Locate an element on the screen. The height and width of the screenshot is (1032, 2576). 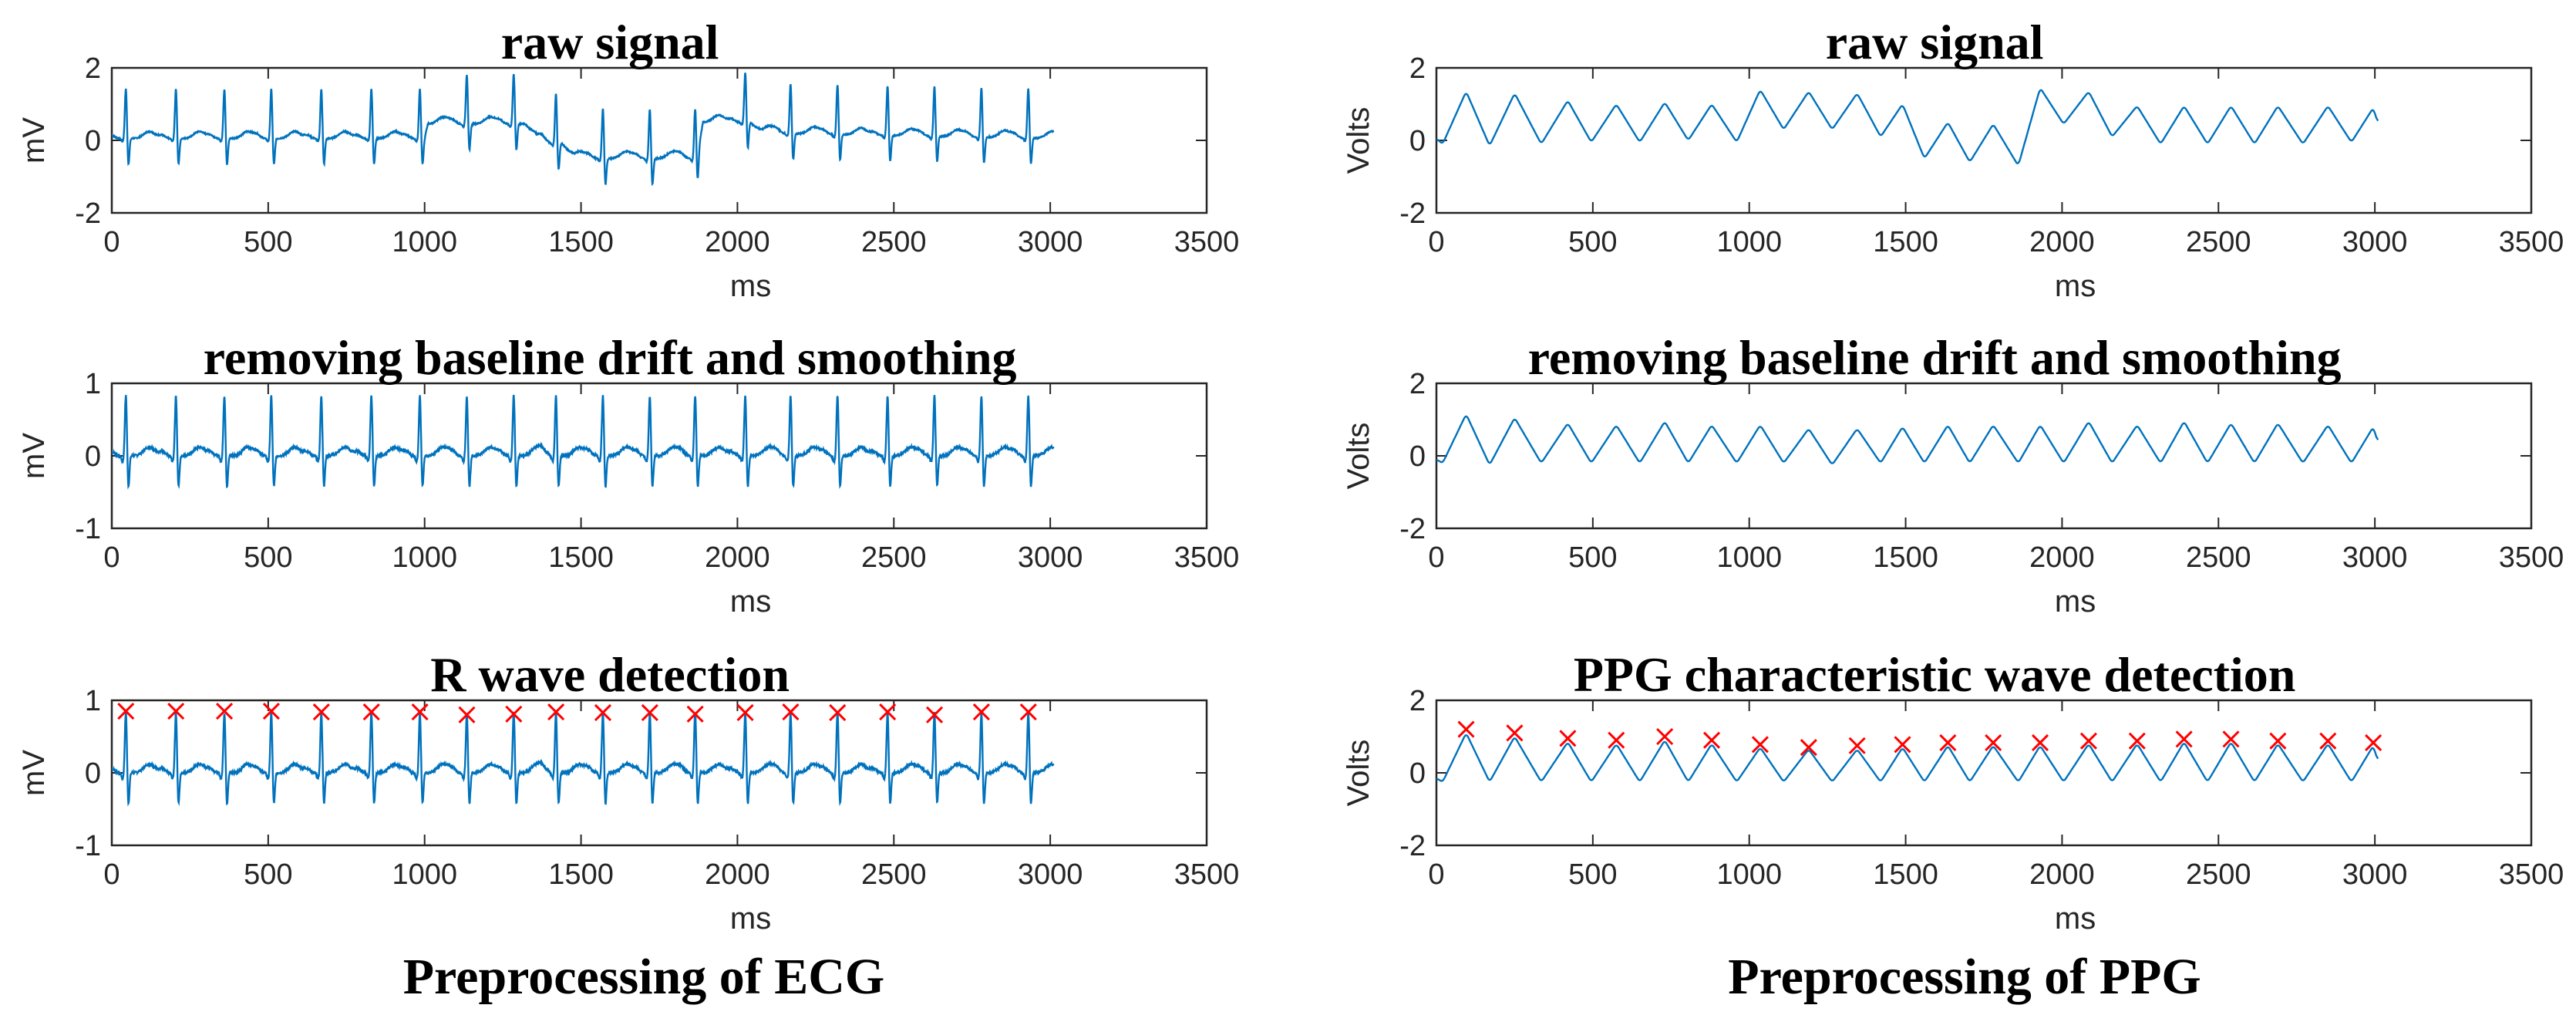
caption-ecg: Preprocessing of ECG is located at coordinates (644, 977).